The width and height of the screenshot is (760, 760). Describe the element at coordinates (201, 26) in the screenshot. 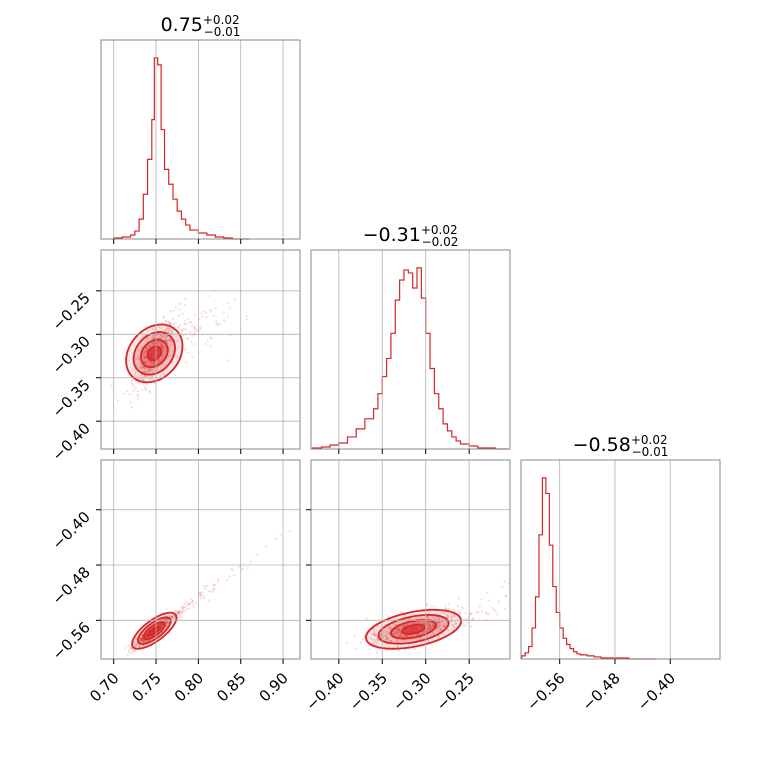

I see `panel-title-0: 0.75+0.02 −0.01` at that location.